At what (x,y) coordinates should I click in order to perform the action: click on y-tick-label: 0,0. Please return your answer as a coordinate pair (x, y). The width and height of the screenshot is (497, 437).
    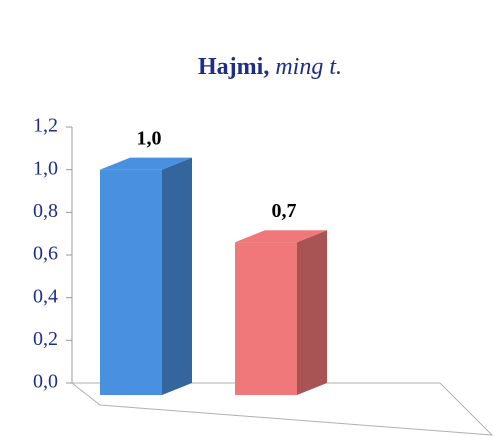
    Looking at the image, I should click on (45, 382).